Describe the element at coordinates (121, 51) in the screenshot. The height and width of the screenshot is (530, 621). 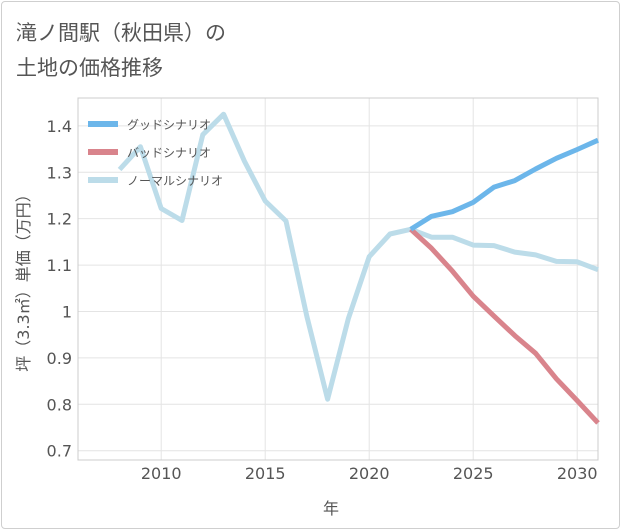
I see `chart-title: 滝ノ間駅（秋田県）の 土地の価格推移` at that location.